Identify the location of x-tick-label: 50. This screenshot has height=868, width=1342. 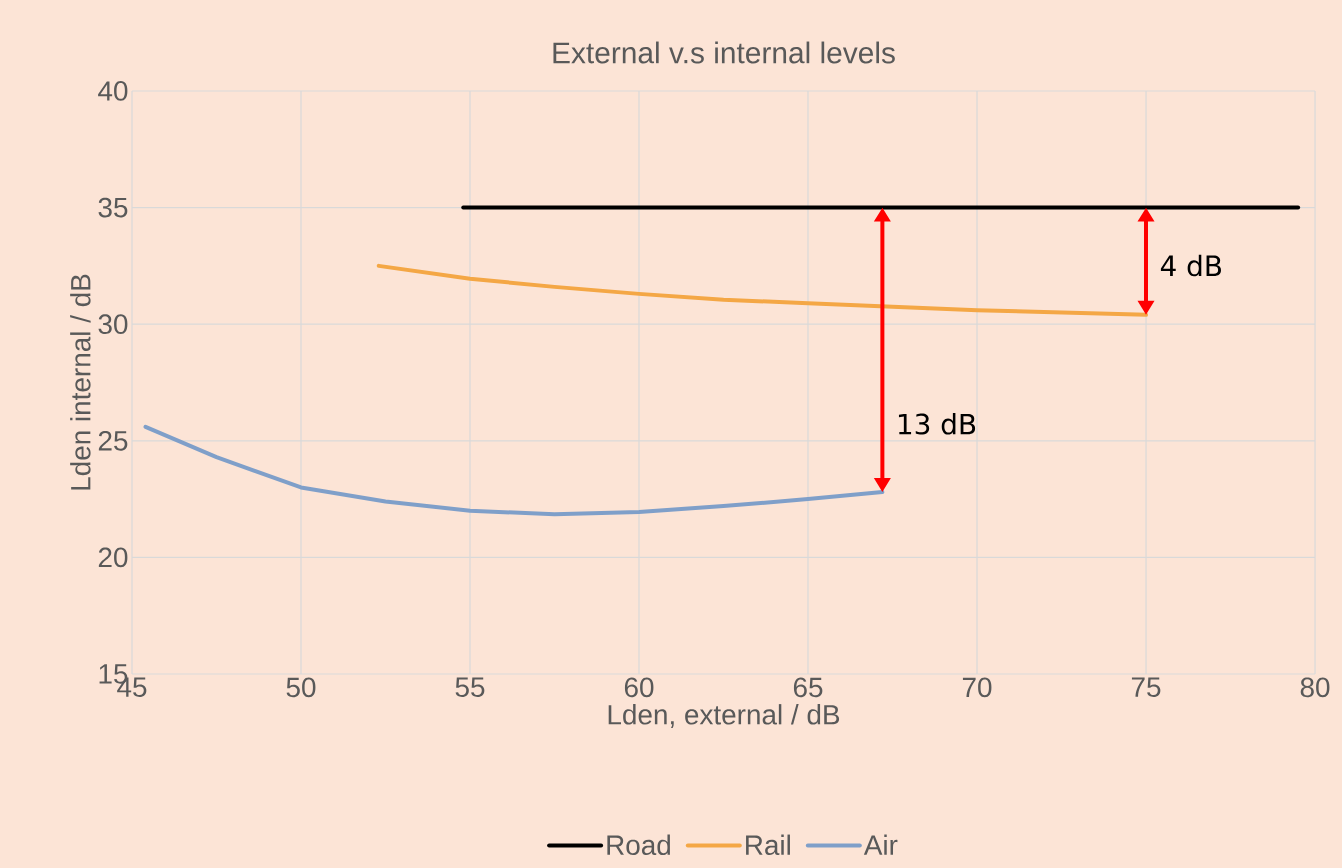
(301, 687).